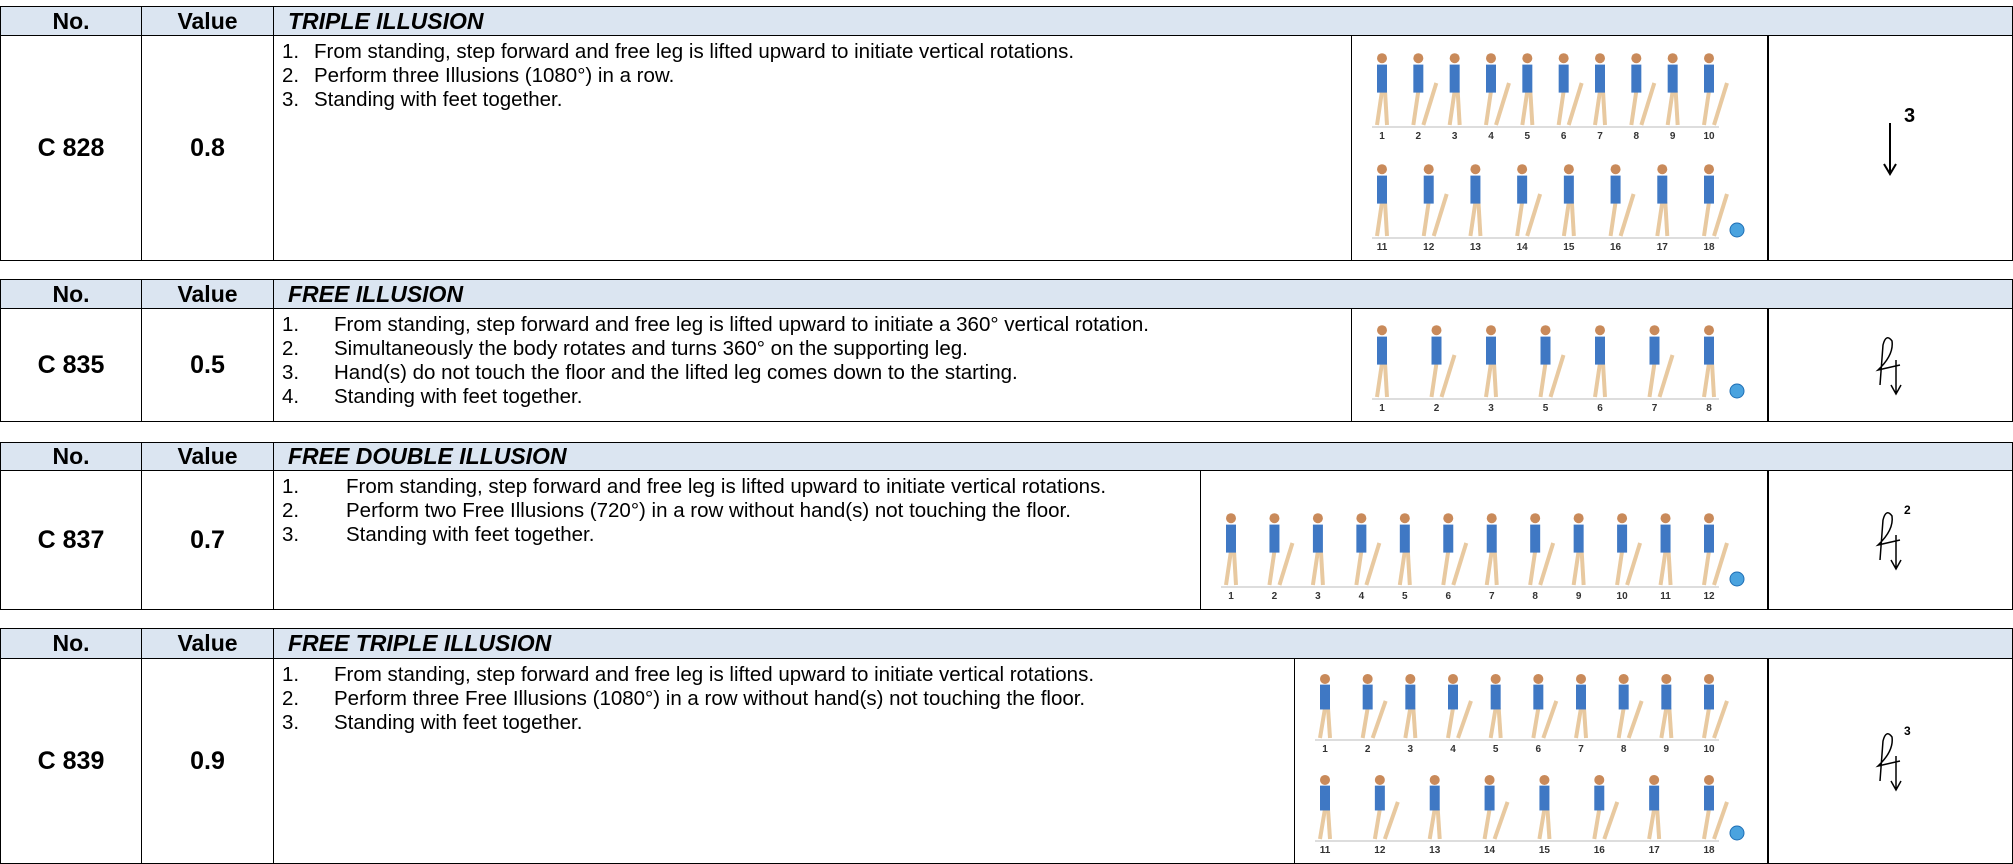 The image size is (2013, 864). I want to click on symbol-drawing: 2, so click(1893, 537).